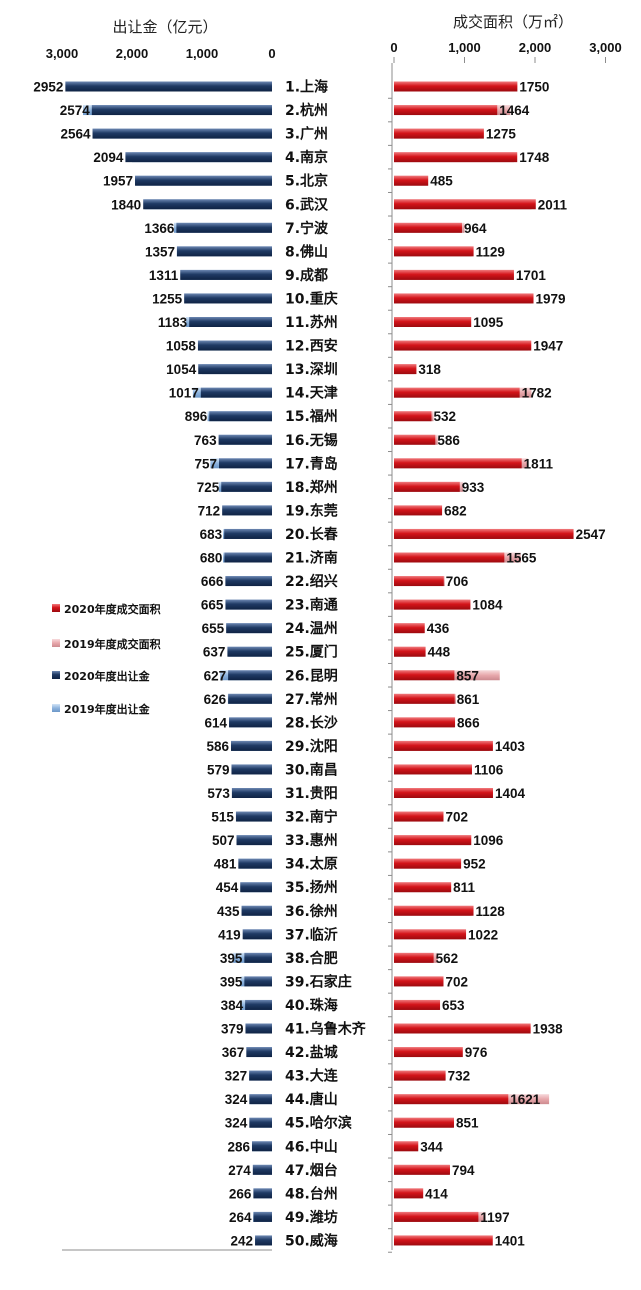  I want to click on label-2020-land-revenue: 2094, so click(108, 157).